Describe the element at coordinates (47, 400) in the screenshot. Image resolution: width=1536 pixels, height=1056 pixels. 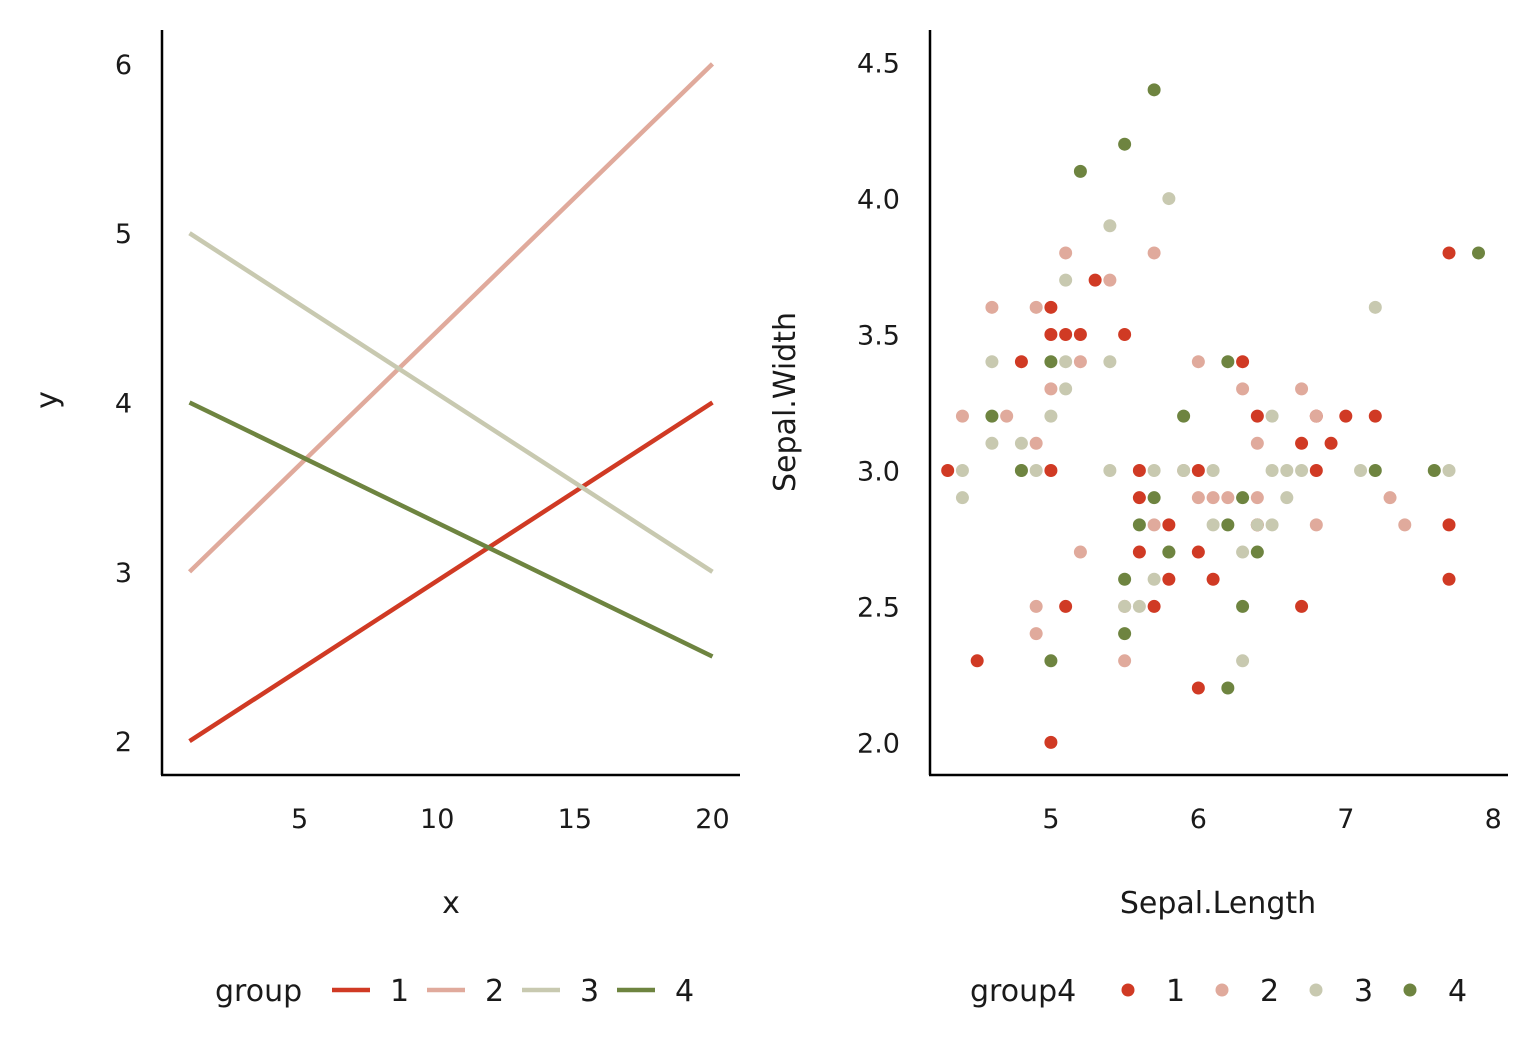
I see `line-chart-y-axis-title: y` at that location.